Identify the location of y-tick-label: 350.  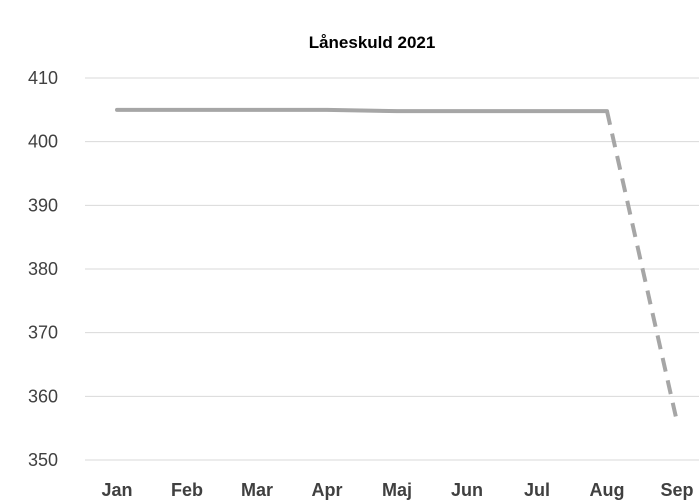
(43, 460).